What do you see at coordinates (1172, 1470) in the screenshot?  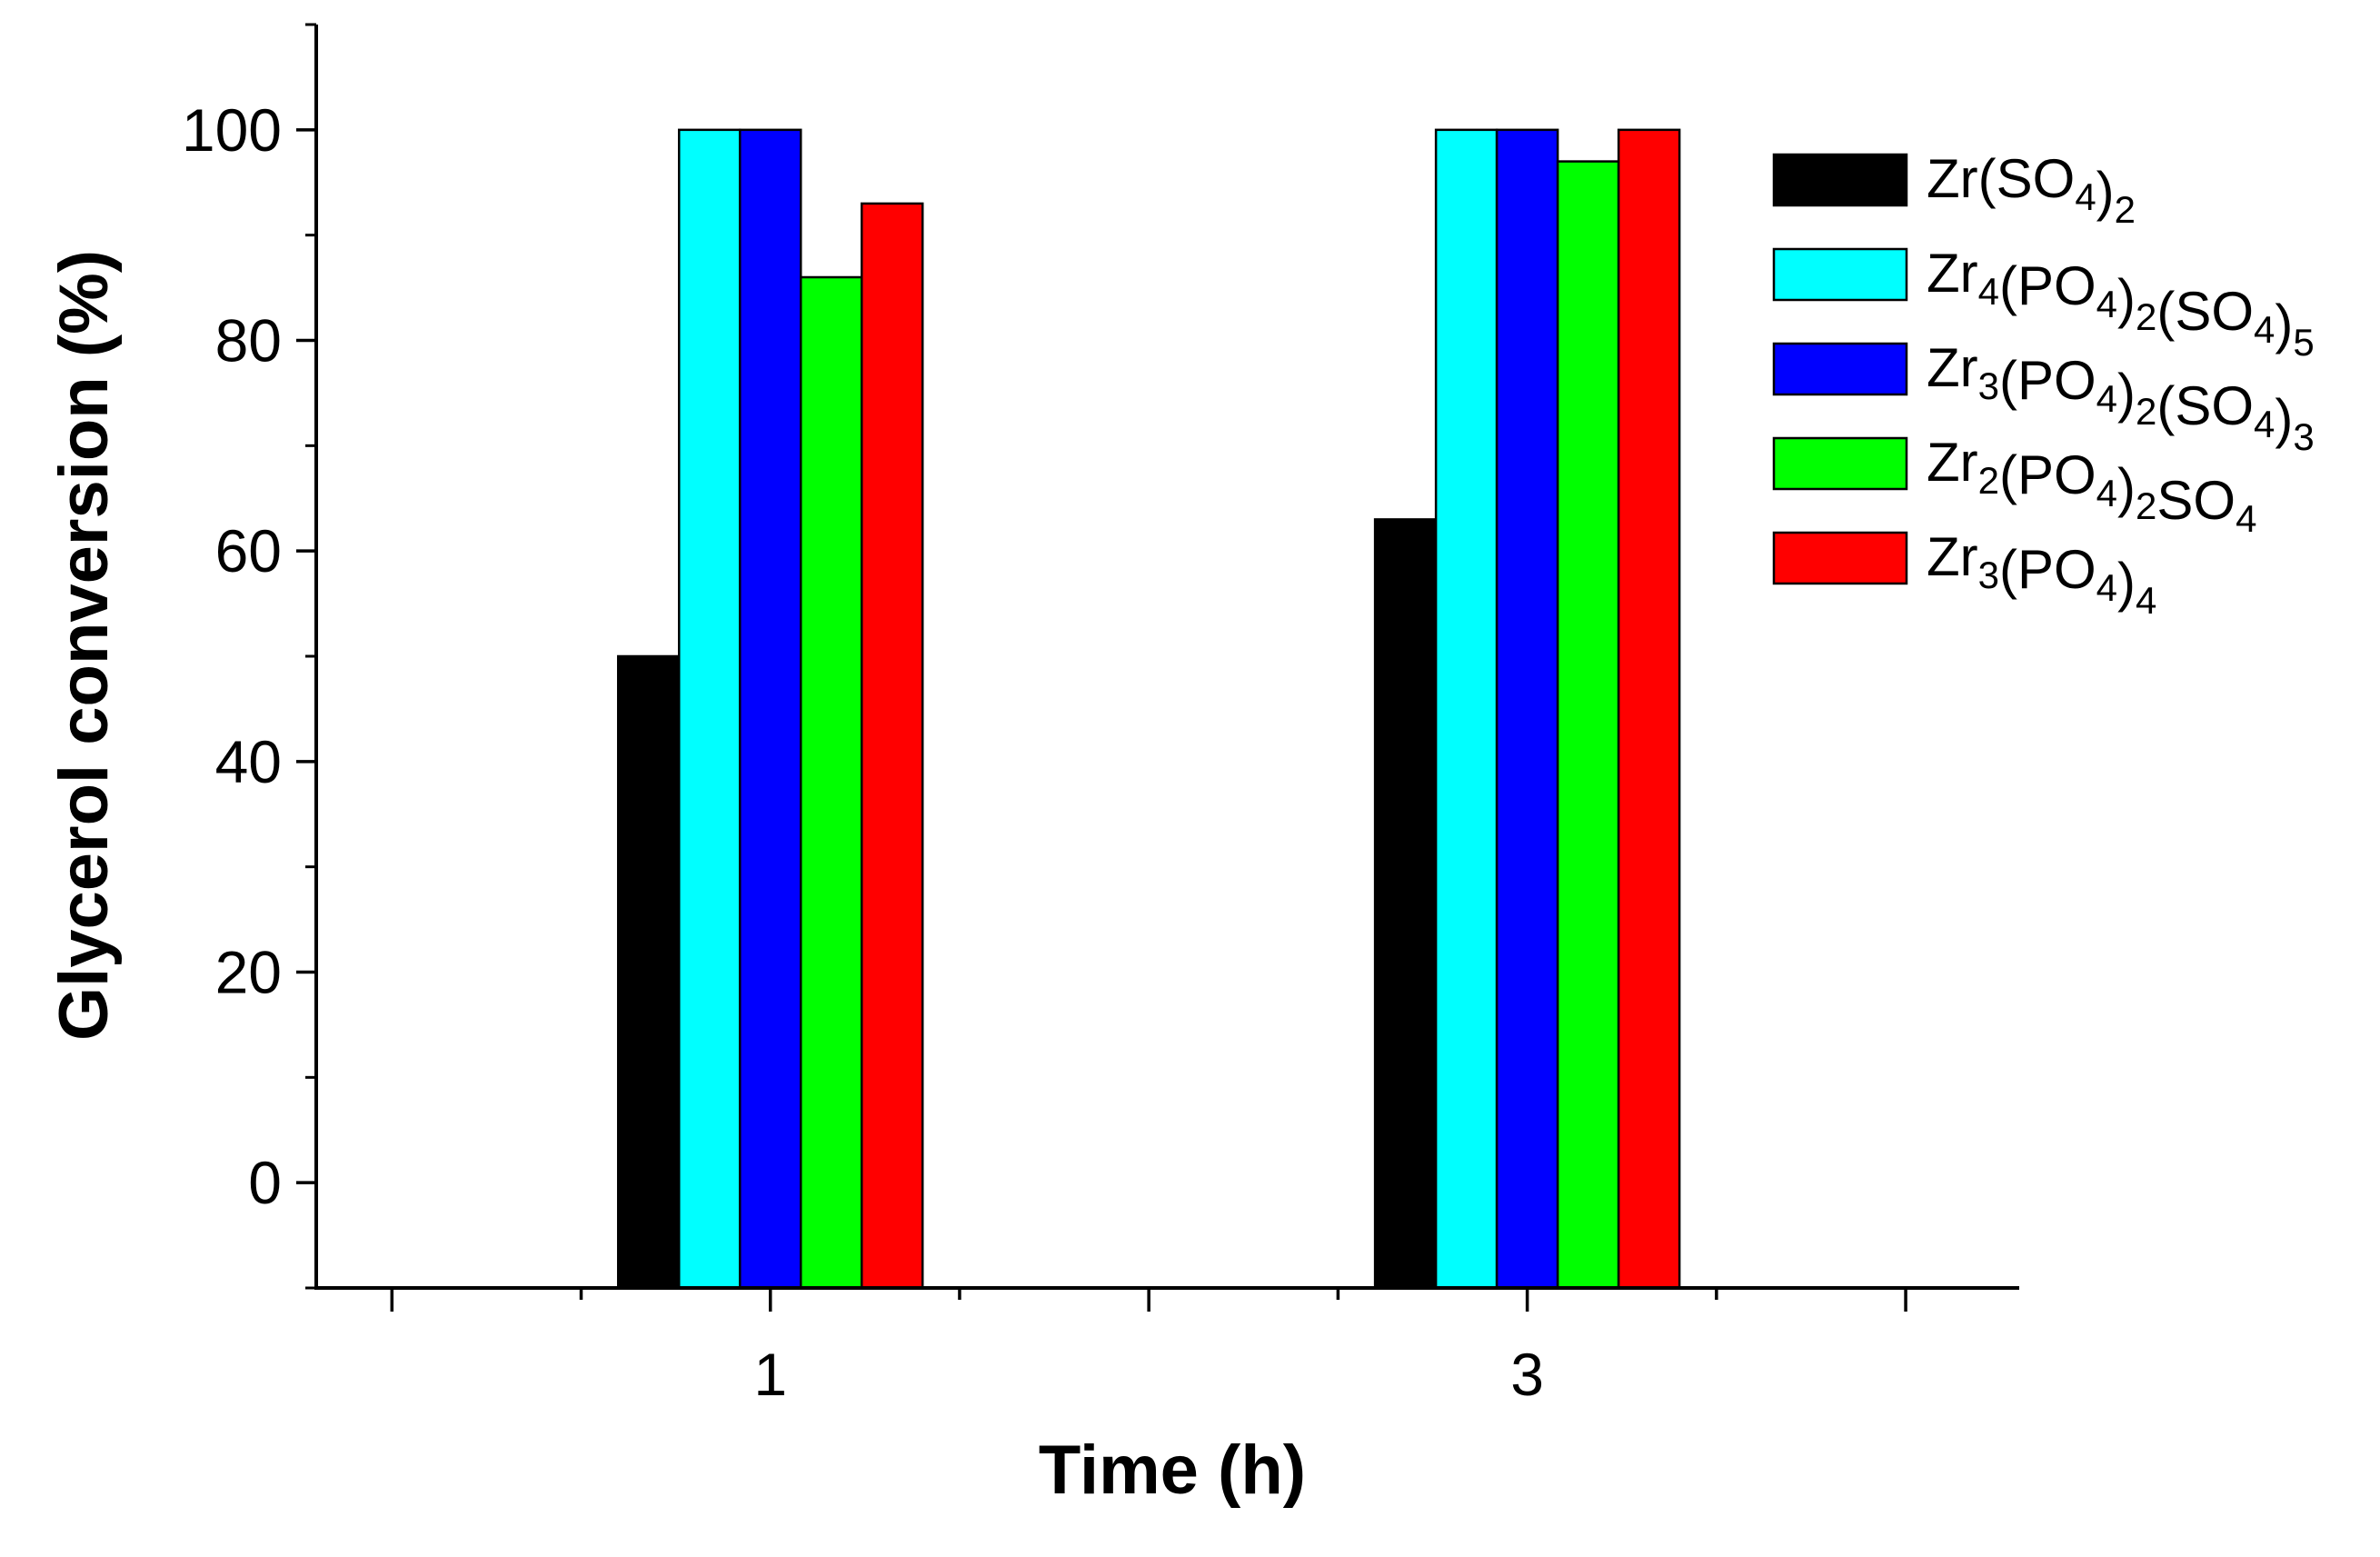 I see `x-axis-title: Time (h)` at bounding box center [1172, 1470].